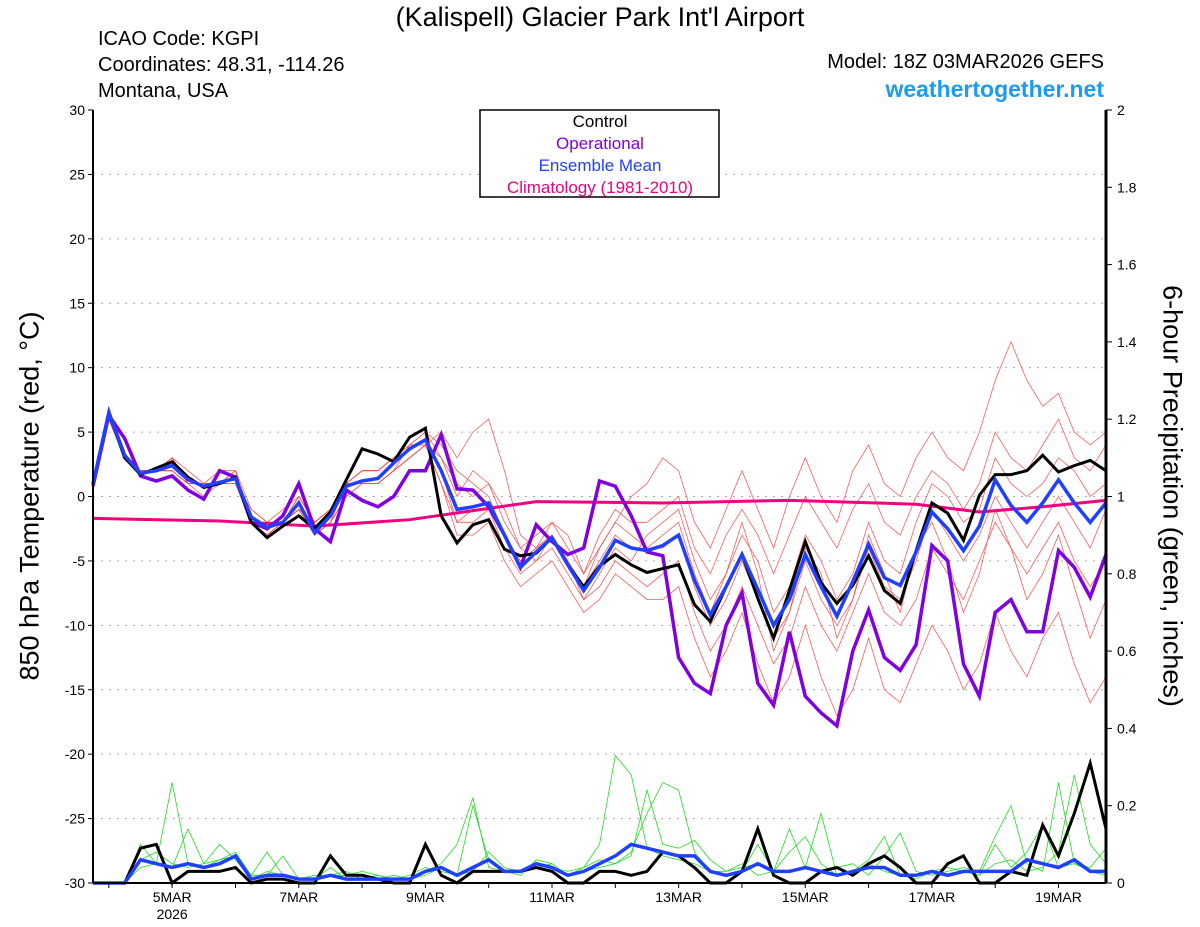 Image resolution: width=1200 pixels, height=927 pixels. What do you see at coordinates (77, 368) in the screenshot?
I see `y-tick-label: 10` at bounding box center [77, 368].